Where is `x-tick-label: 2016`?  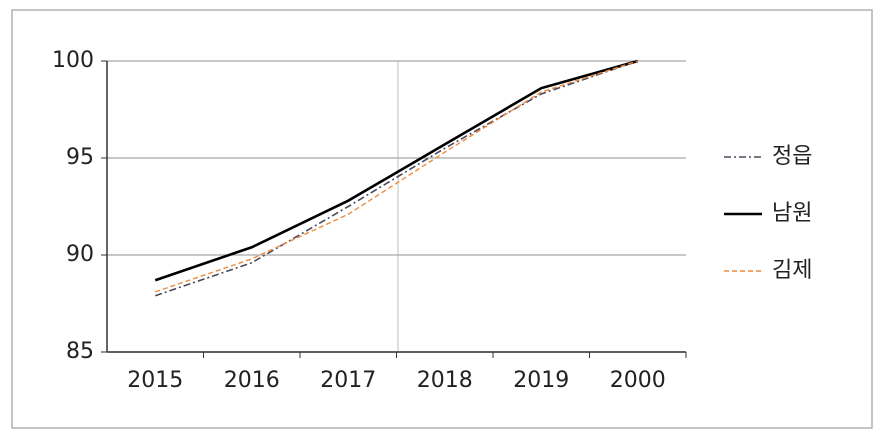
x-tick-label: 2016 is located at coordinates (252, 380).